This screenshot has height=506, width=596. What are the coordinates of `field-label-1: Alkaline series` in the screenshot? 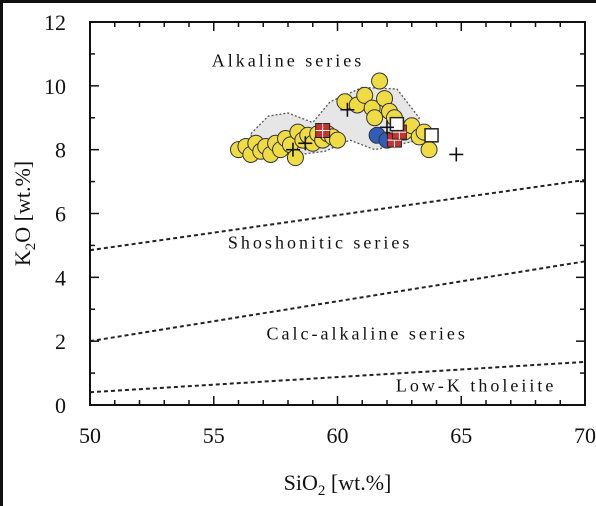 It's located at (288, 61).